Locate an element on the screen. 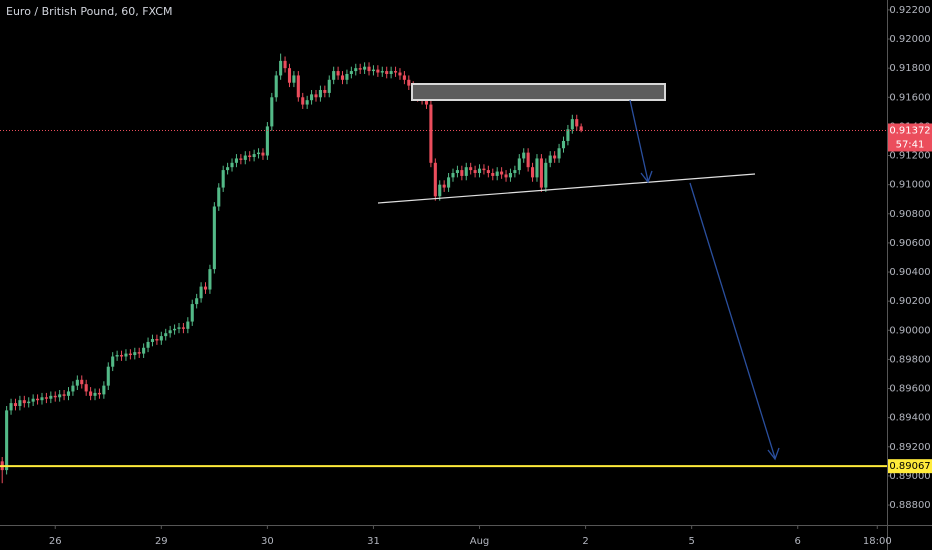  countdown: 57:41 is located at coordinates (910, 144).